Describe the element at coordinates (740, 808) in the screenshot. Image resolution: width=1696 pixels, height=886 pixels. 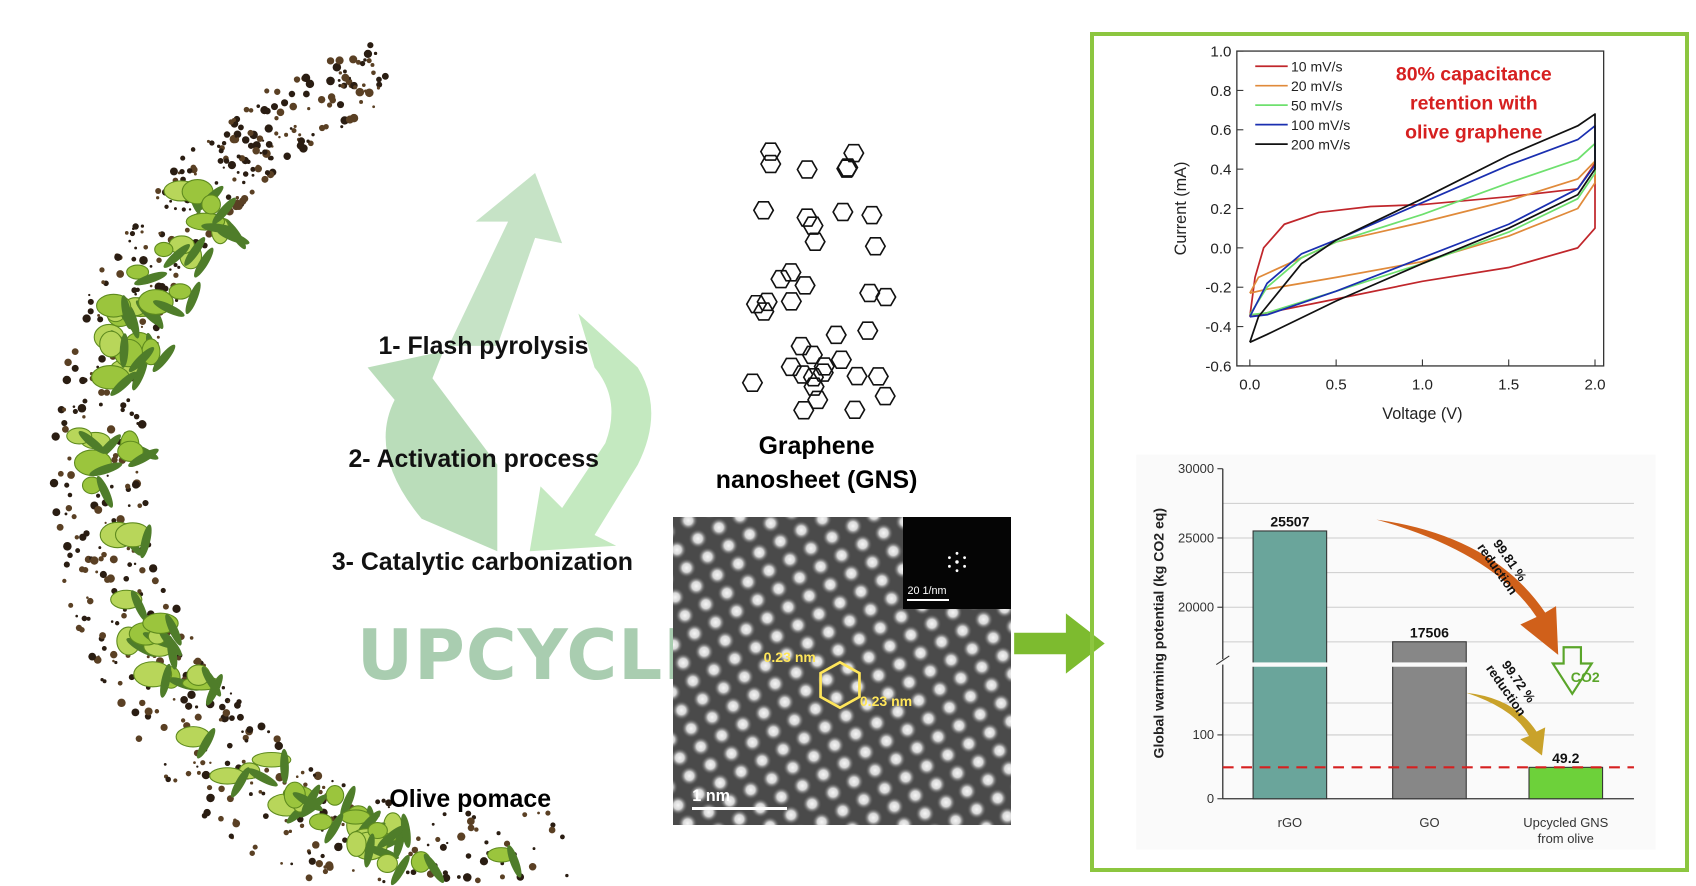
I see `scale-bar` at that location.